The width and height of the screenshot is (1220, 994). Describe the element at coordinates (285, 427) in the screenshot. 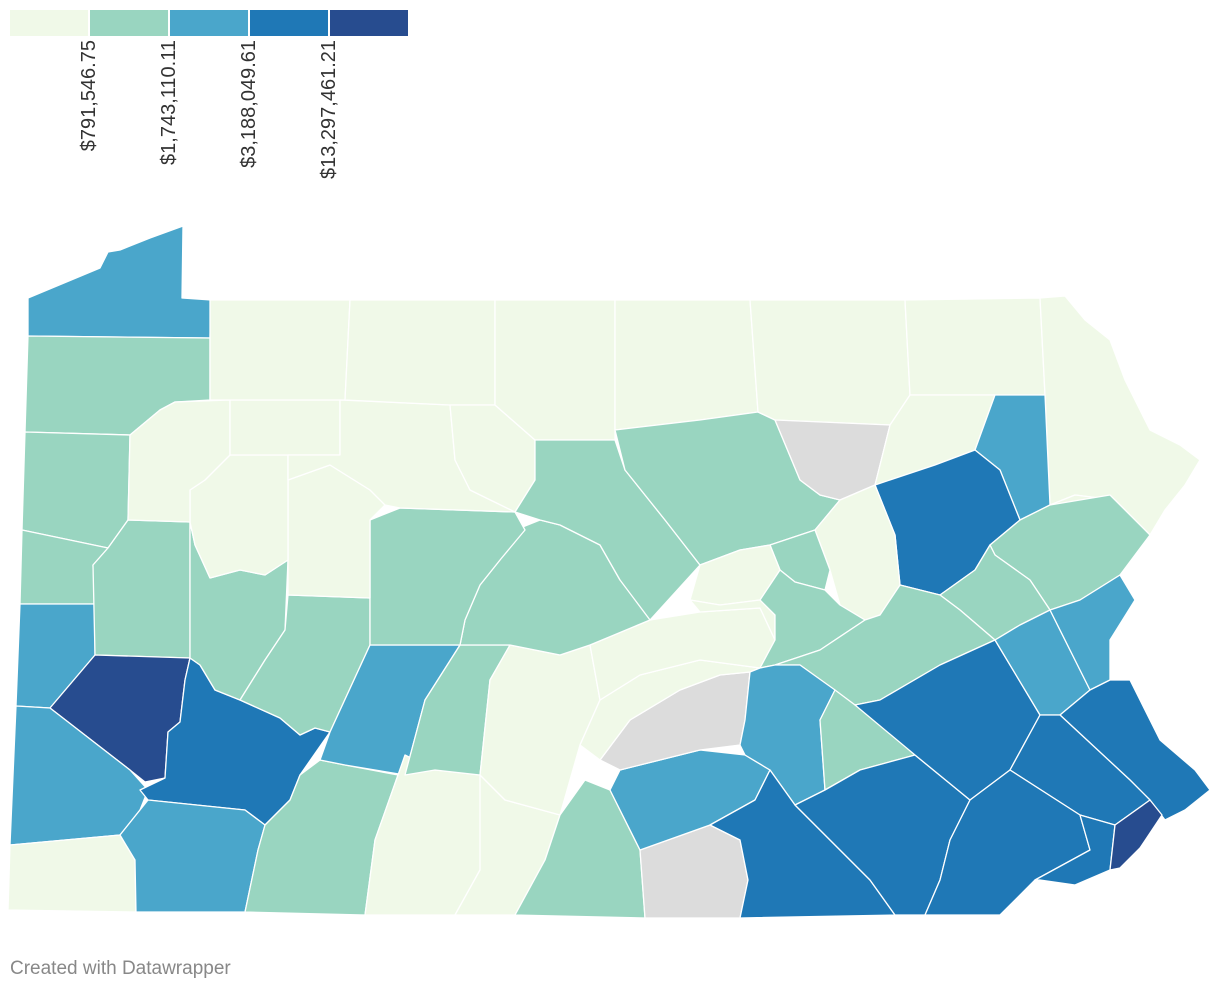

I see `county-forest` at that location.